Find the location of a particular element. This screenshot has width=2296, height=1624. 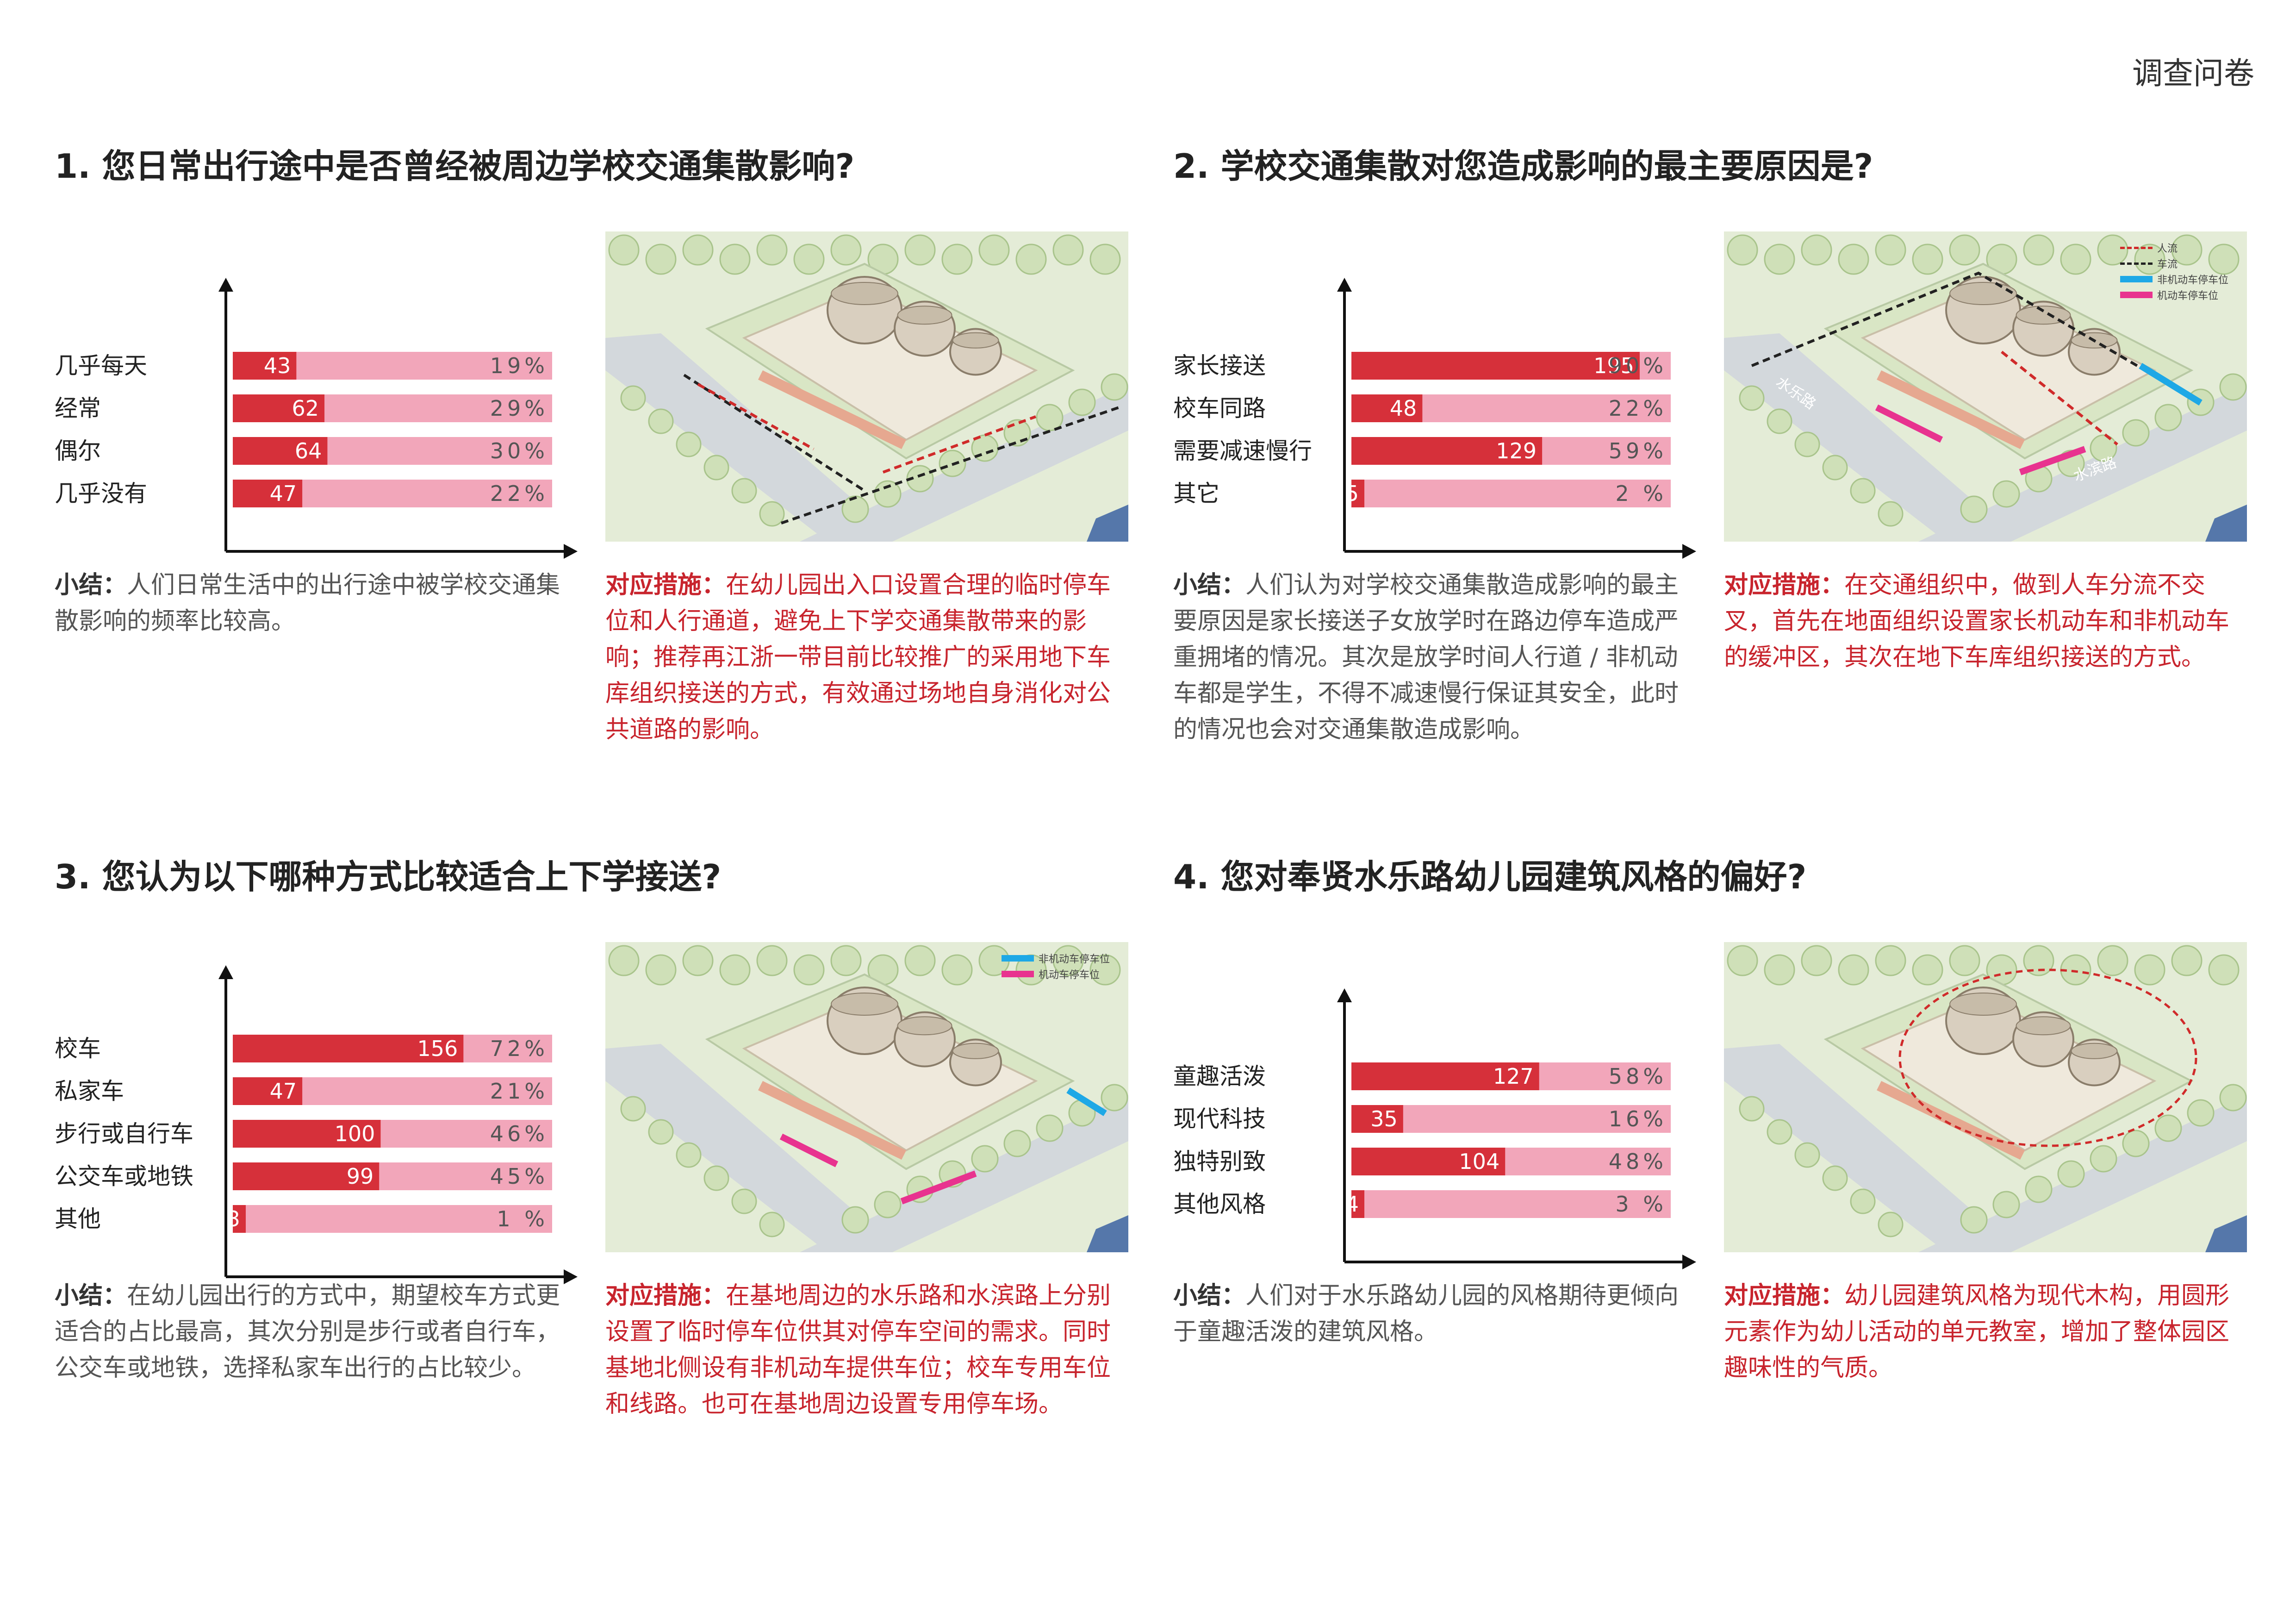

summary-label: 小结： is located at coordinates (91, 1296).